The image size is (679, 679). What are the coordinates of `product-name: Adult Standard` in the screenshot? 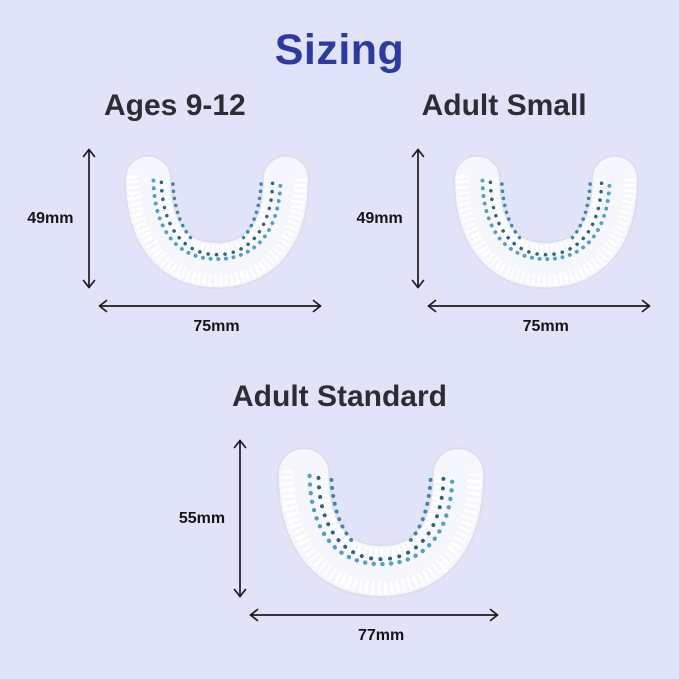 It's located at (339, 396).